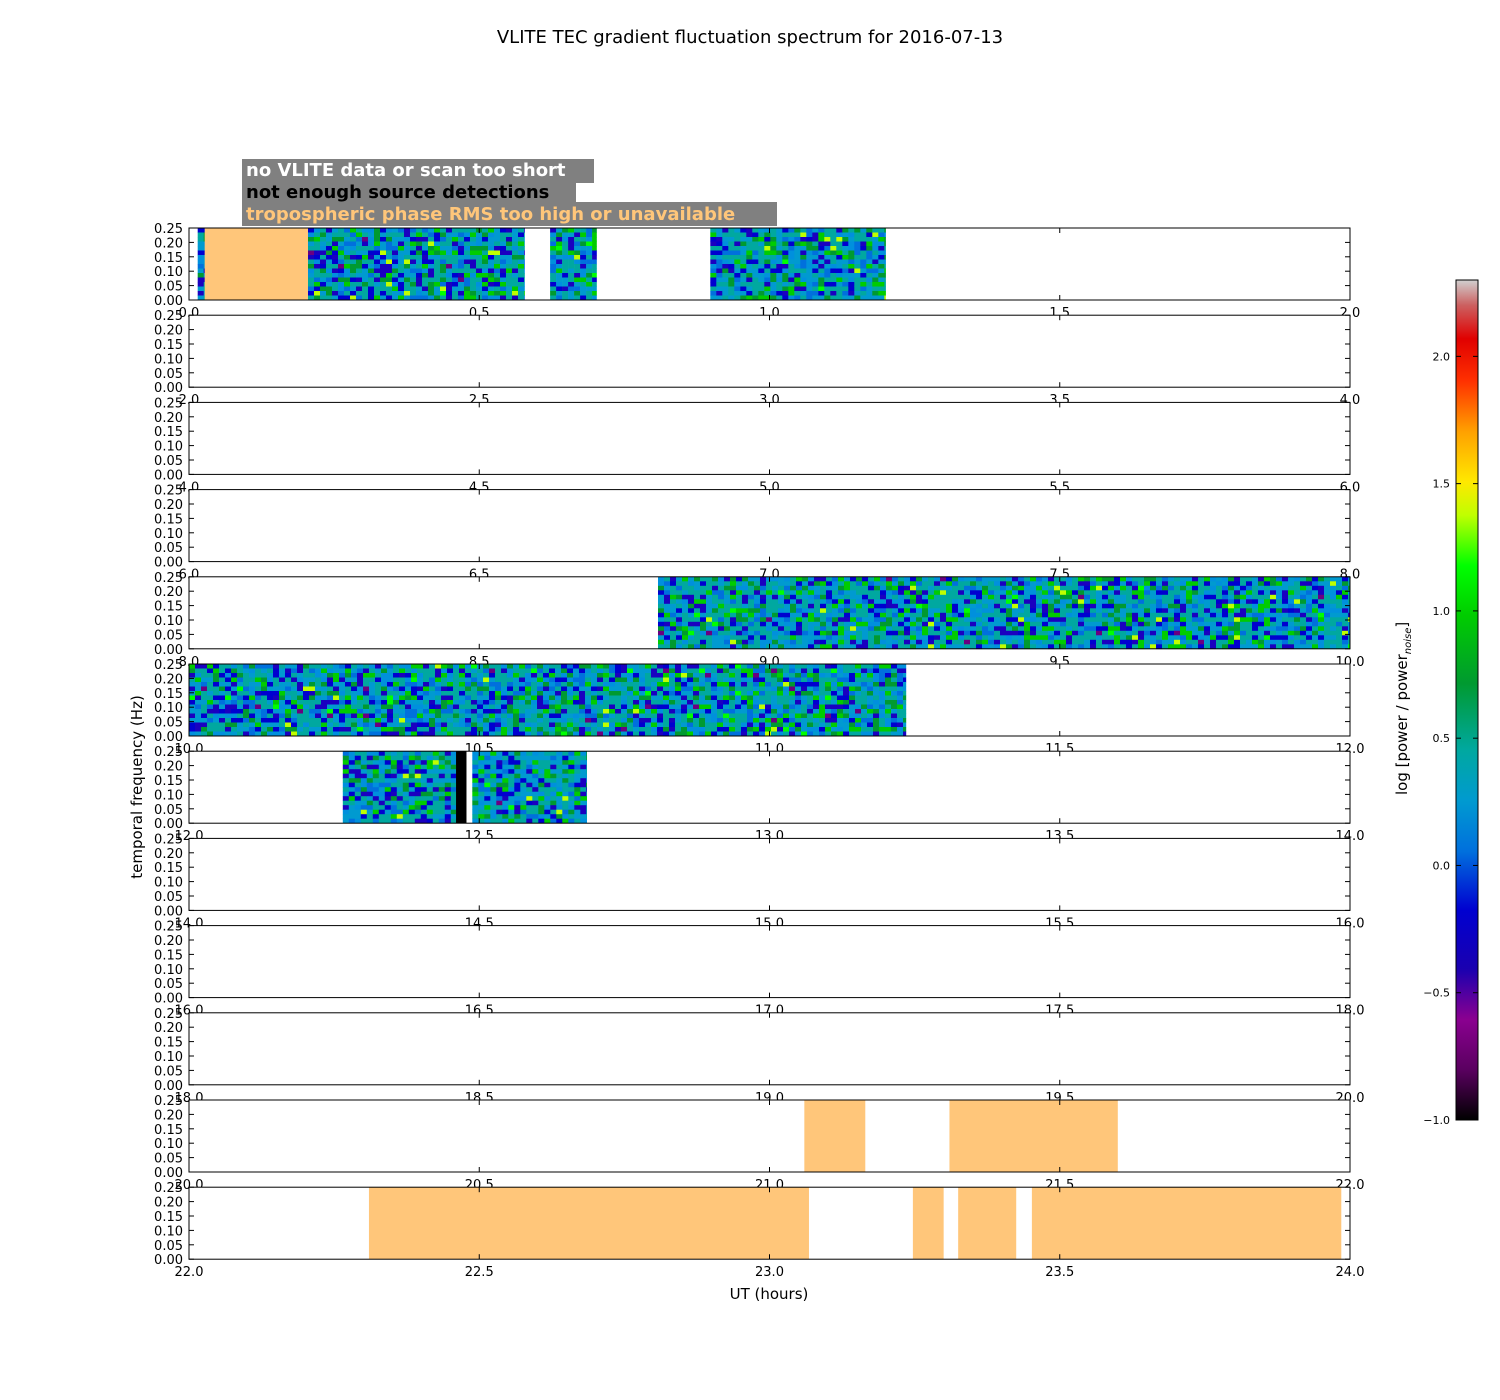 The width and height of the screenshot is (1500, 1400). What do you see at coordinates (406, 170) in the screenshot?
I see `legend-entry-no-data: no VLITE data or scan too short` at bounding box center [406, 170].